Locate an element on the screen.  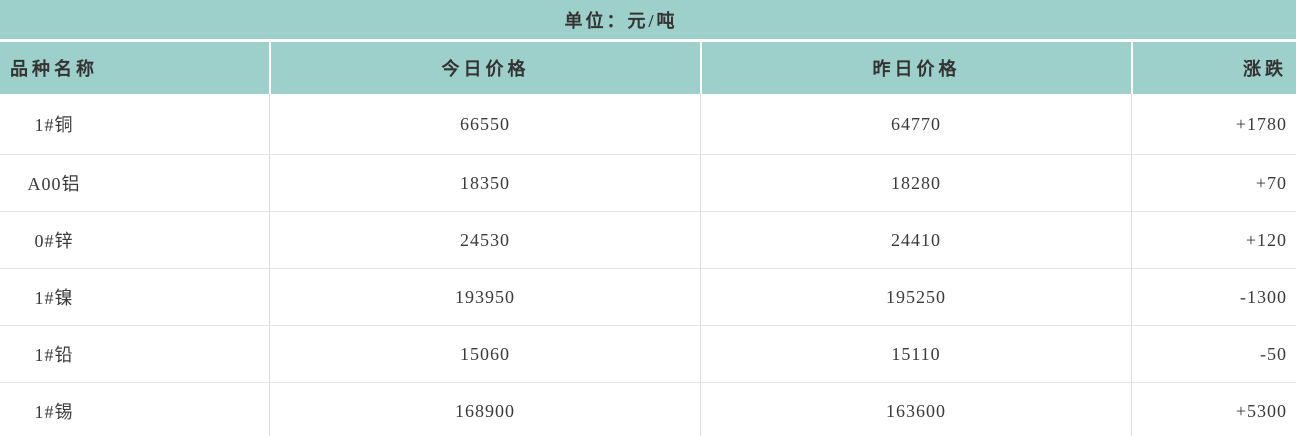
column-header-today: 今日价格 is located at coordinates (485, 68).